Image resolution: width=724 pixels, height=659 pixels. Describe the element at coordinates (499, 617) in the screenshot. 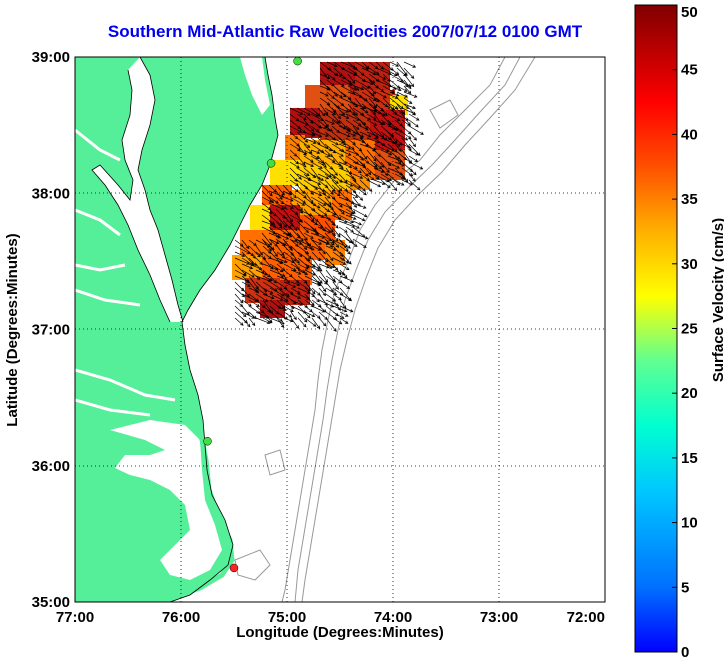

I see `x-tick-label: 73:00` at that location.